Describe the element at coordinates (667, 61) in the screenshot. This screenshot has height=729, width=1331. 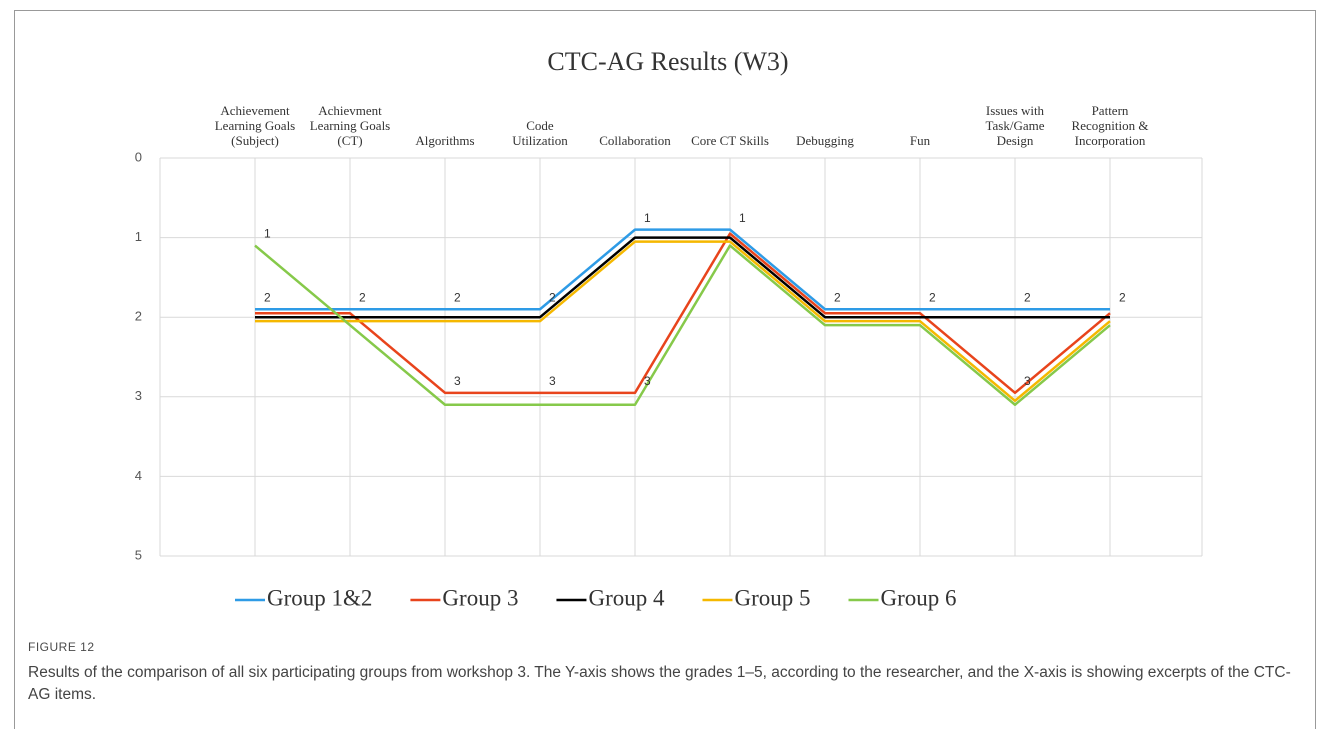
I see `chart-title: CTC-AG Results (W3)` at that location.